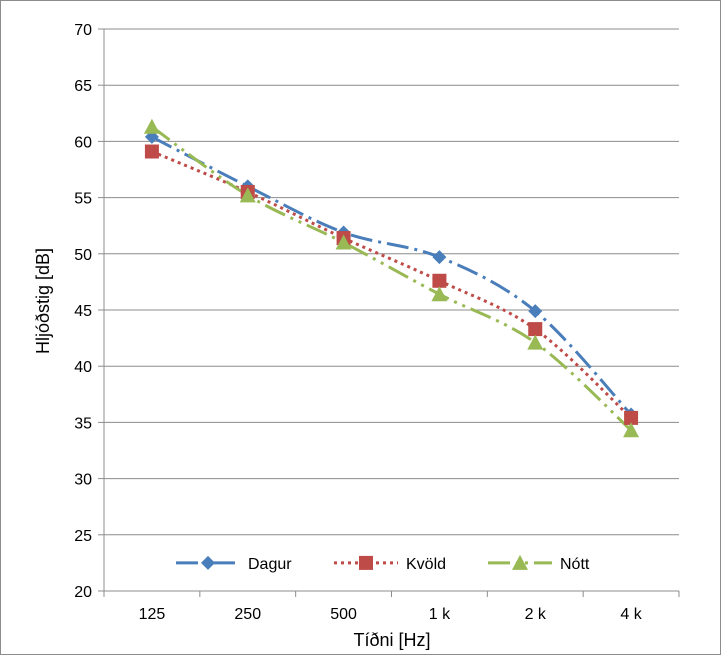 The image size is (721, 659). Describe the element at coordinates (536, 614) in the screenshot. I see `x-tick-label: 2 k` at that location.